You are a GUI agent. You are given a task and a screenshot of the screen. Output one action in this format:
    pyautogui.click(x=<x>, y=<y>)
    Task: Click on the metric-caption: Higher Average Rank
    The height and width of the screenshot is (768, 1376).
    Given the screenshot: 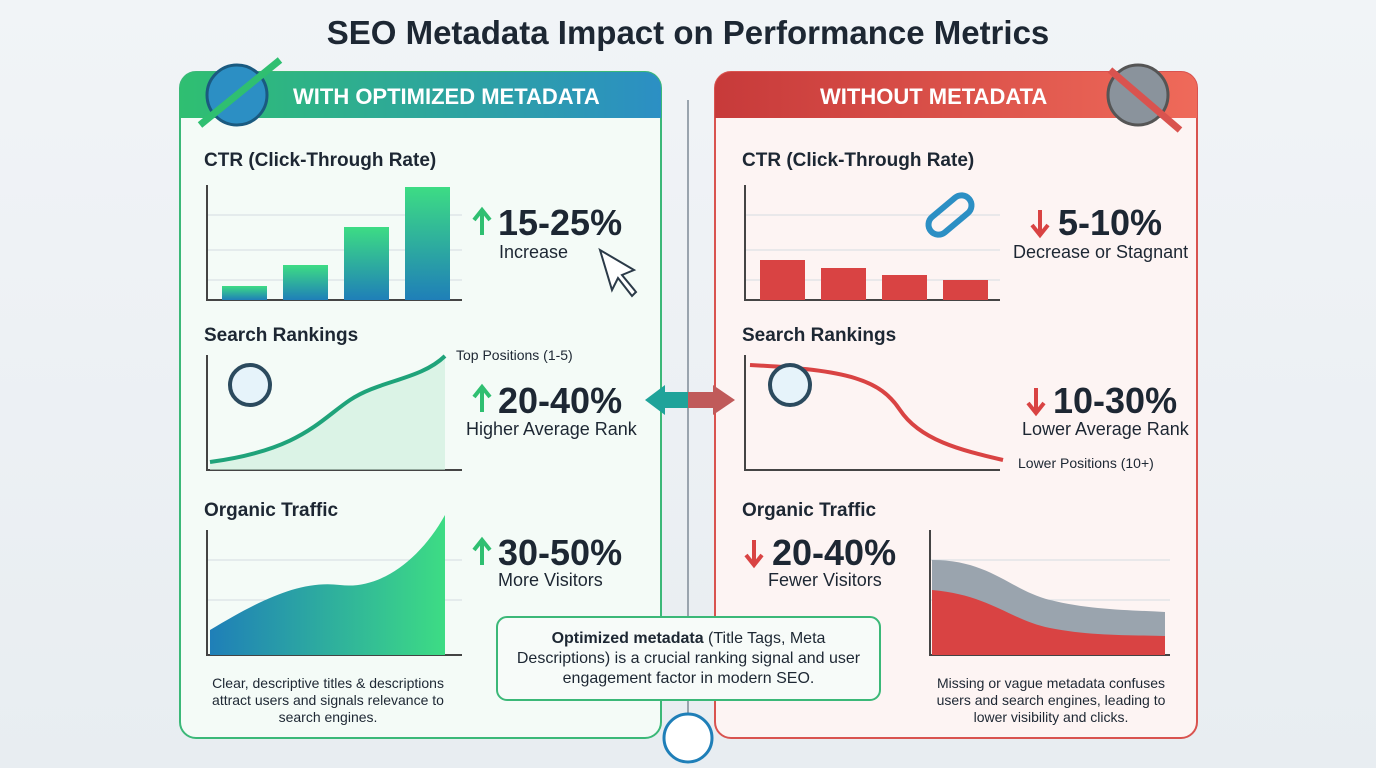 What is the action you would take?
    pyautogui.click(x=551, y=429)
    